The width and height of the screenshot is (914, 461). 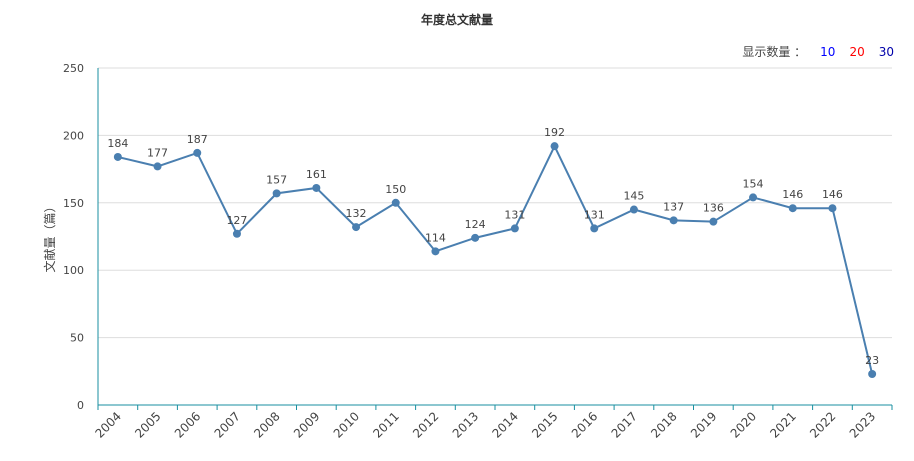 What do you see at coordinates (73, 237) in the screenshot?
I see `y-axis-ticks: 0 50 100 150 200 250` at bounding box center [73, 237].